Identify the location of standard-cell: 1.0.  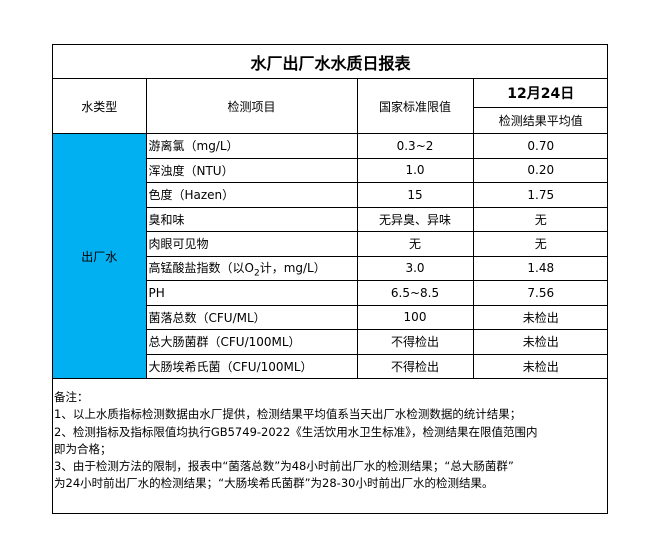
(415, 170).